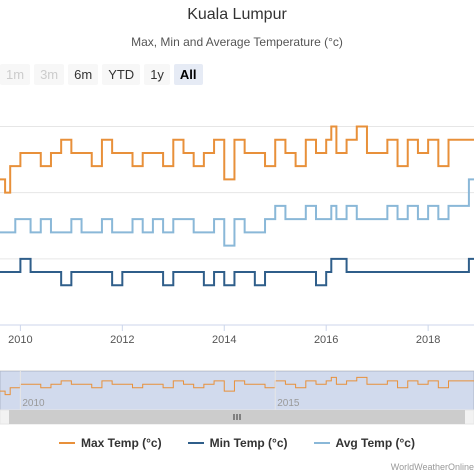 The width and height of the screenshot is (474, 474). Describe the element at coordinates (188, 74) in the screenshot. I see `range-button-all: All` at that location.